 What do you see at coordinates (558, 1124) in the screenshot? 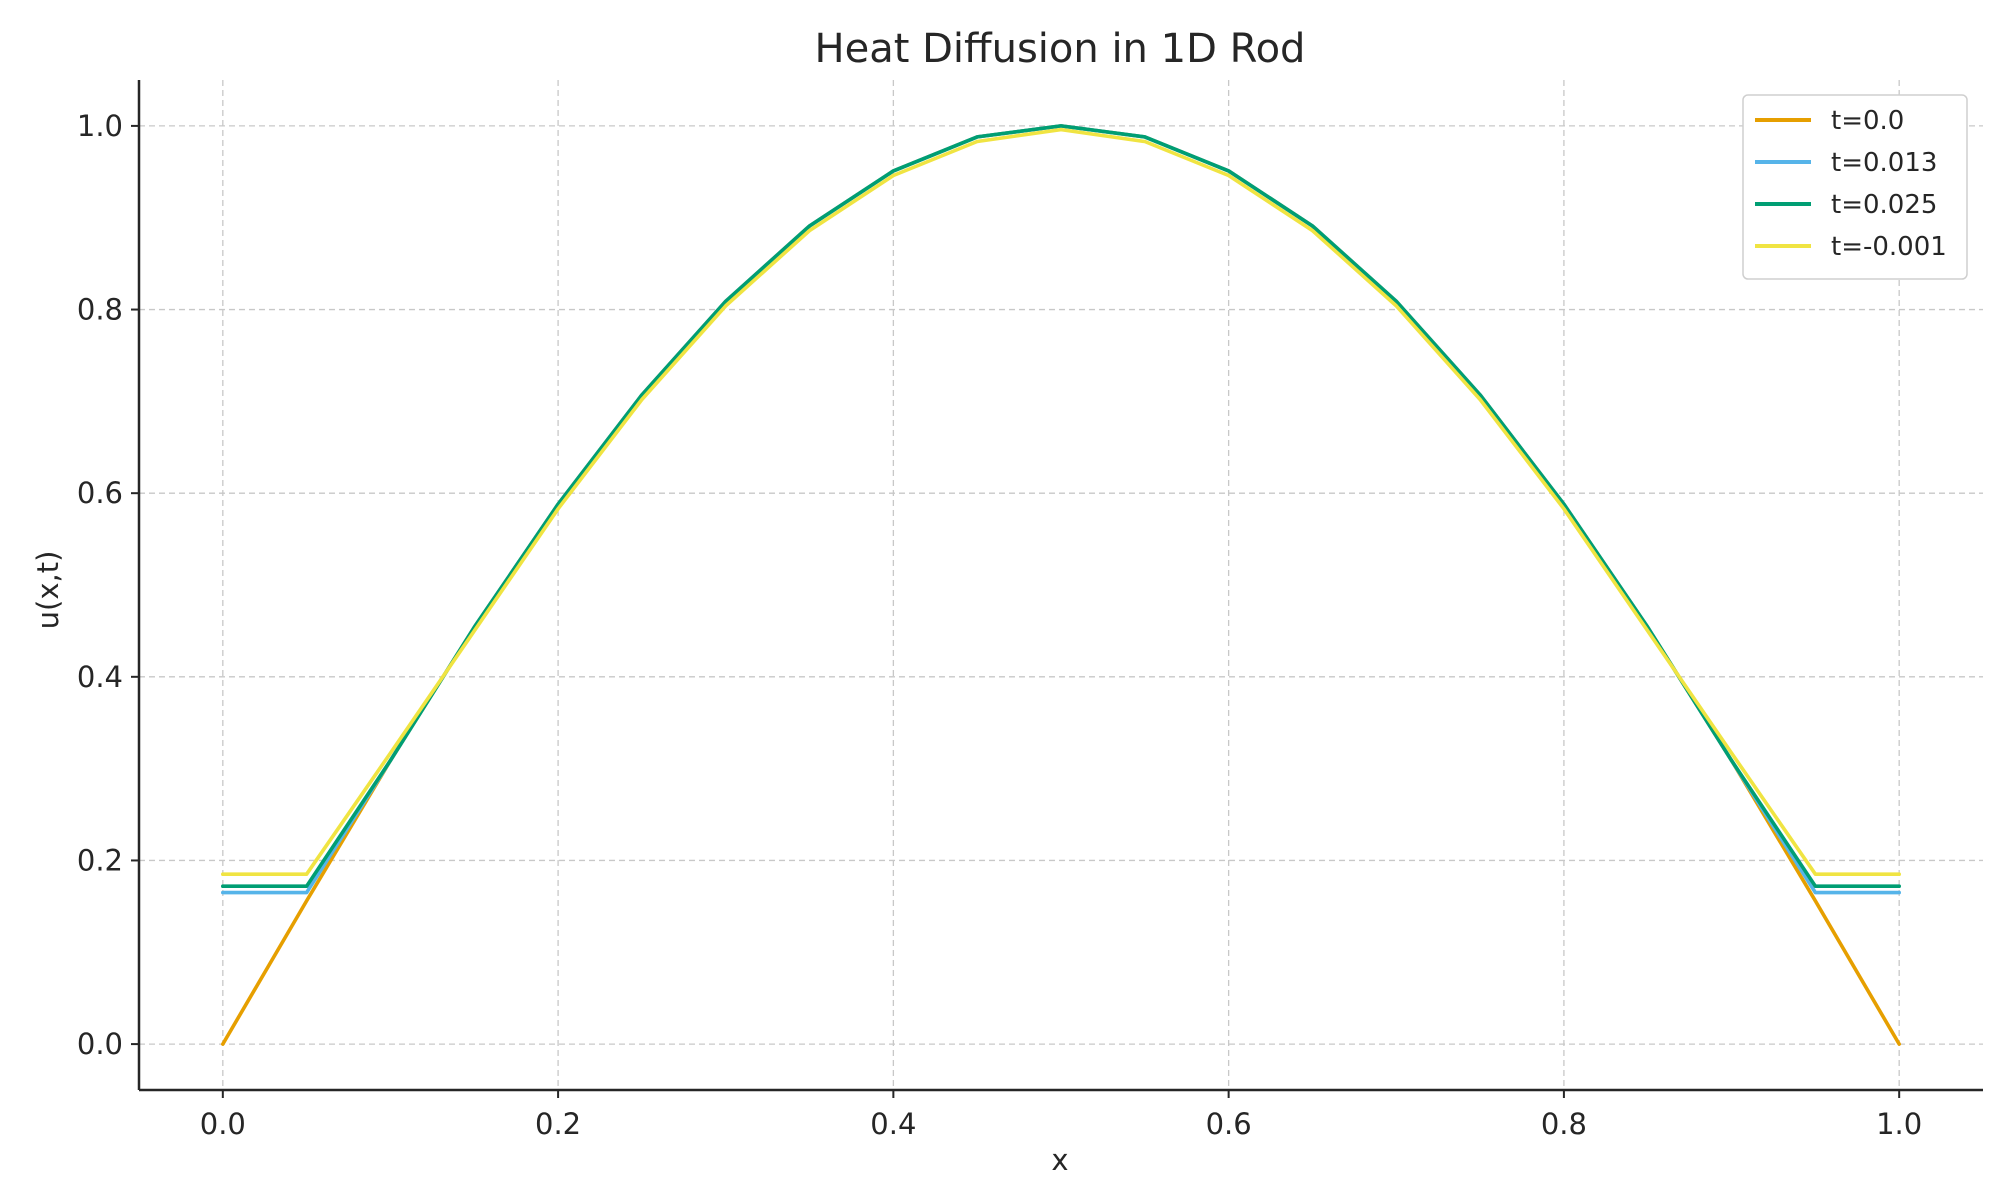
I see `x-tick-label: 0.2` at bounding box center [558, 1124].